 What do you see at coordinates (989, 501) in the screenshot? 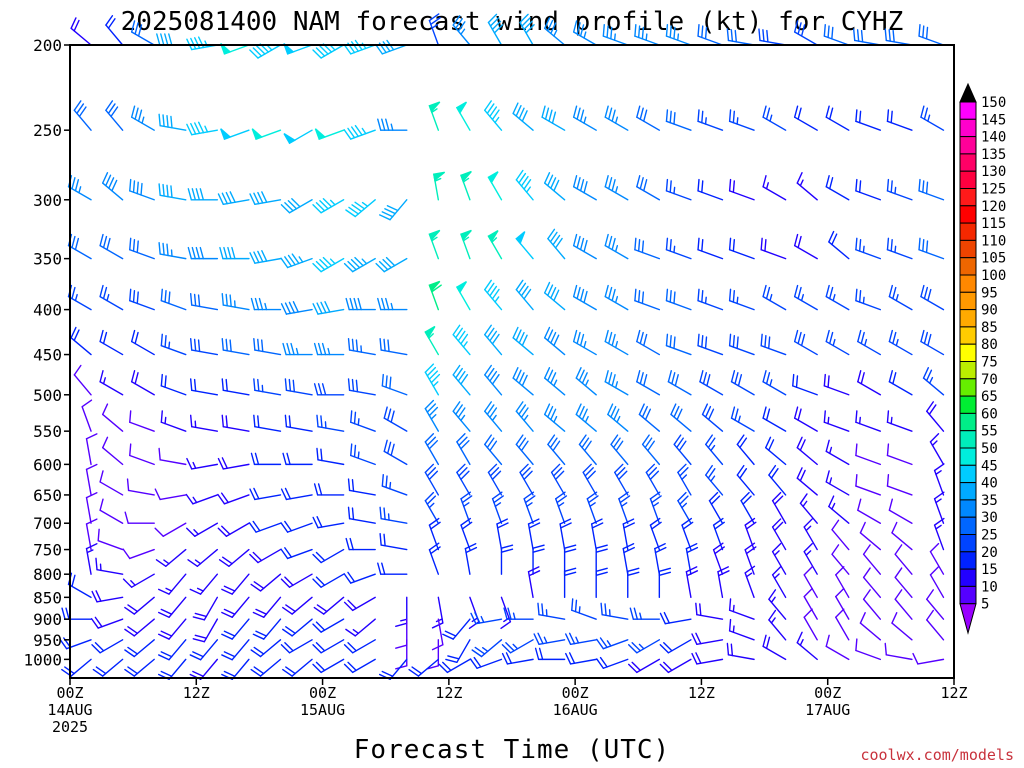
I see `colorbar-label: 35` at bounding box center [989, 501].